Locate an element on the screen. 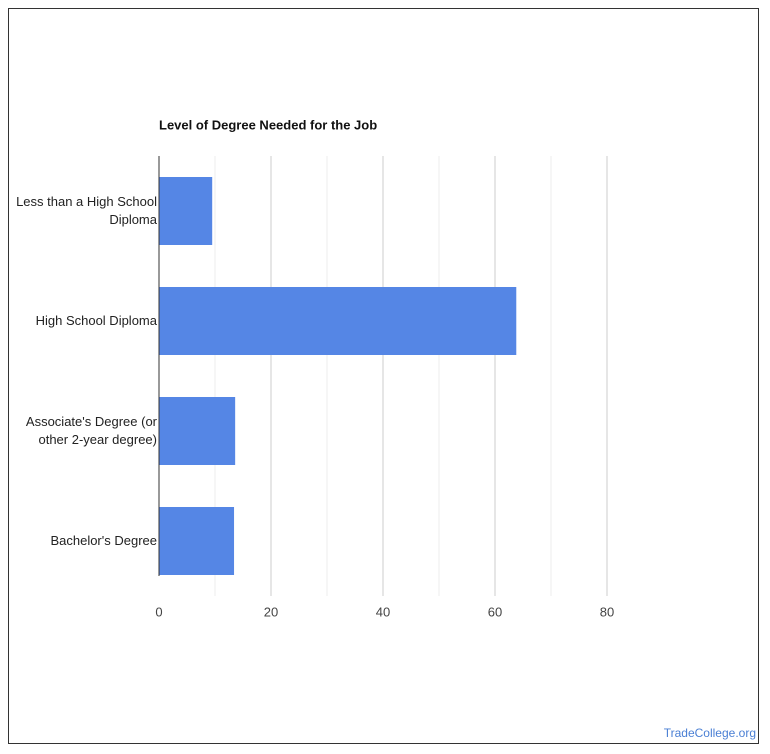  chart-title: Level of Degree Needed for the Job is located at coordinates (268, 124).